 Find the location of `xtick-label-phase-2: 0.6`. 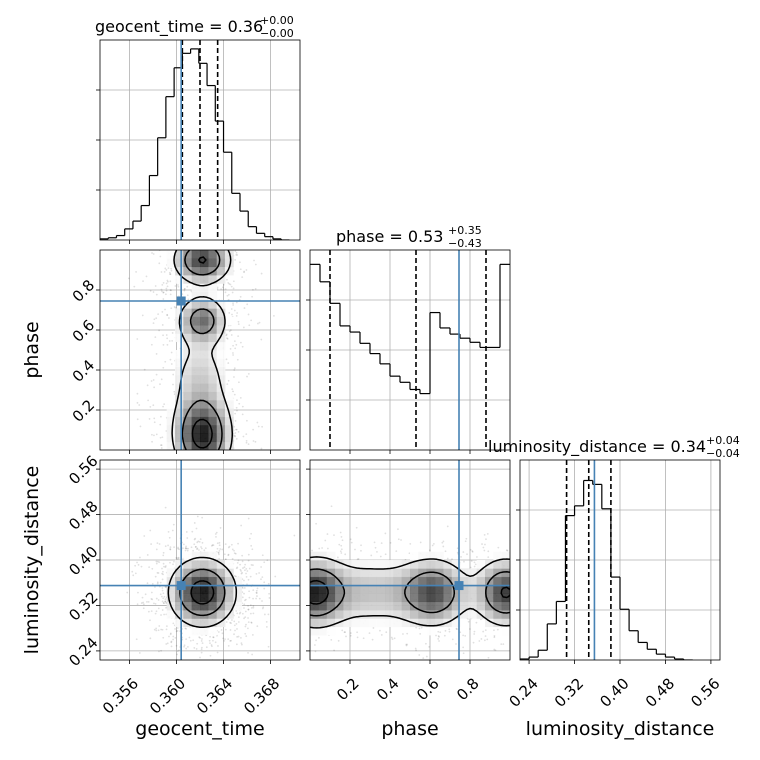

xtick-label-phase-2: 0.6 is located at coordinates (428, 689).